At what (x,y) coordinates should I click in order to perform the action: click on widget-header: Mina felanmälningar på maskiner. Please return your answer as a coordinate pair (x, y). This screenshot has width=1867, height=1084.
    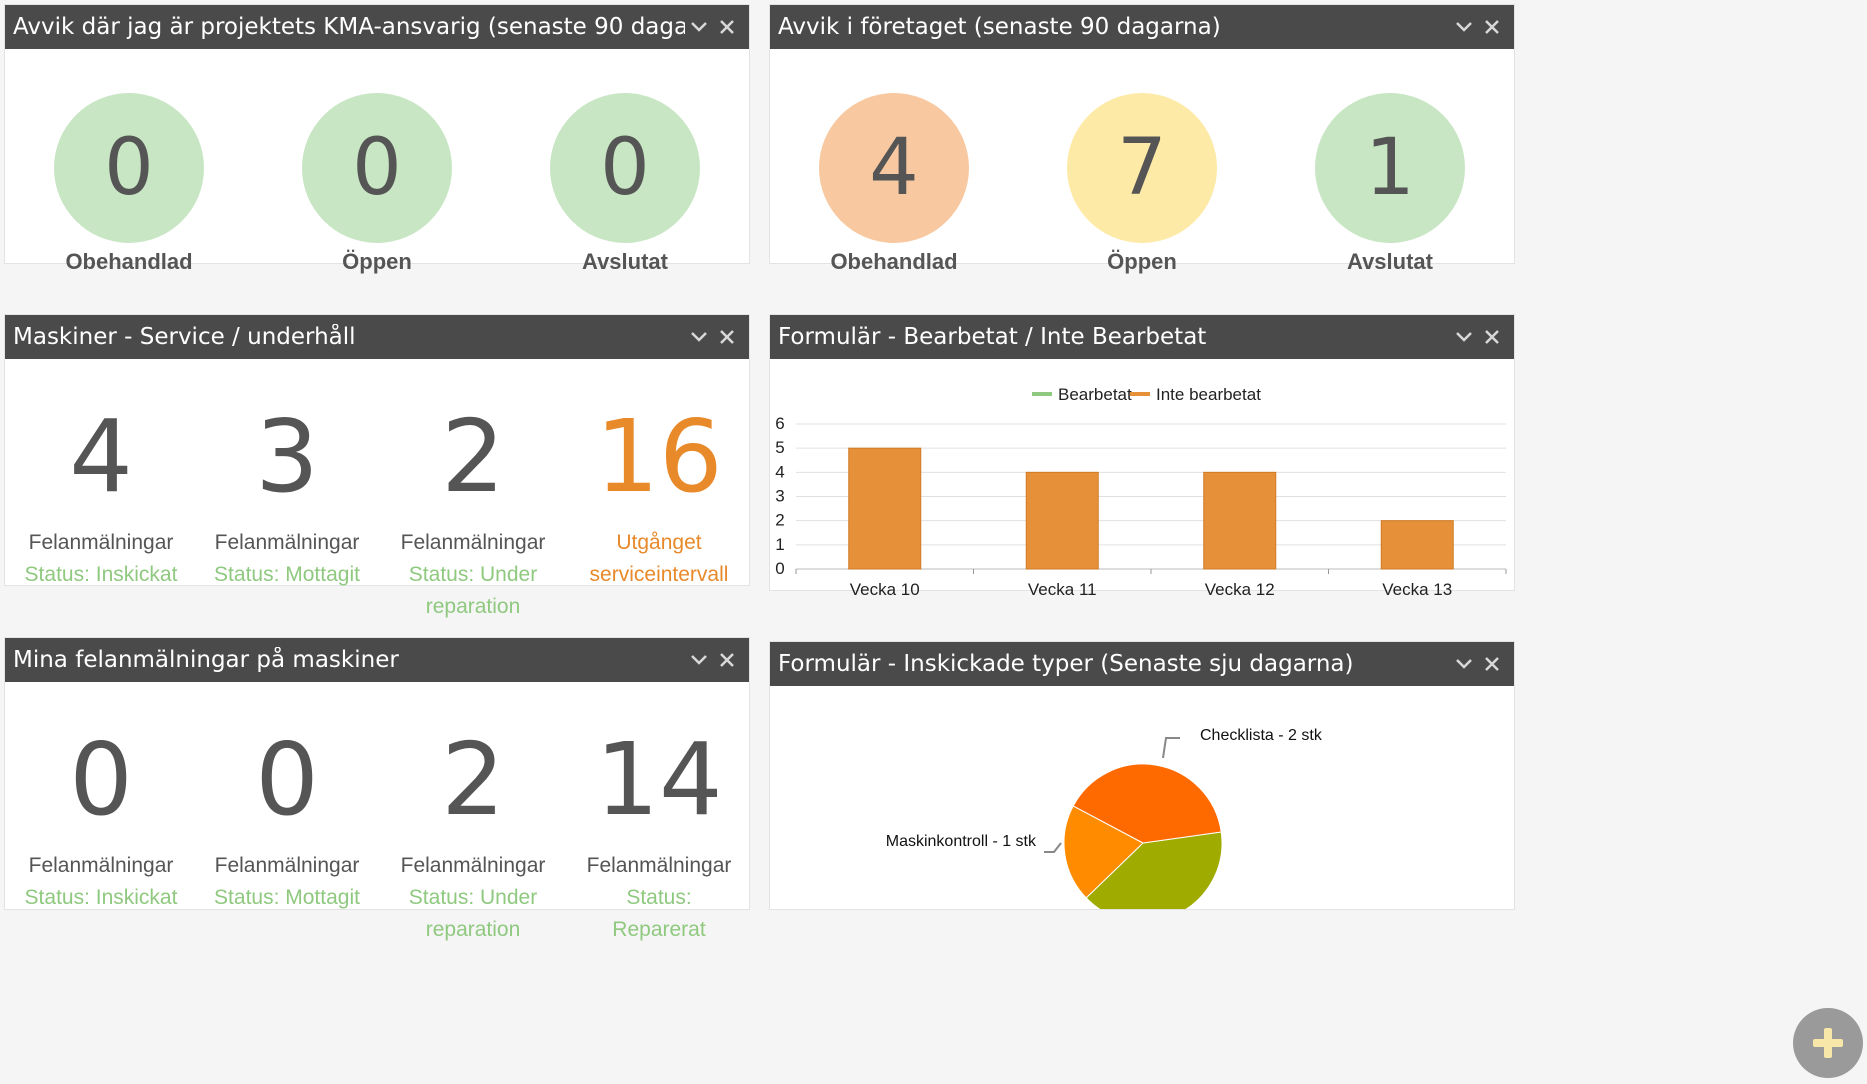
    Looking at the image, I should click on (377, 660).